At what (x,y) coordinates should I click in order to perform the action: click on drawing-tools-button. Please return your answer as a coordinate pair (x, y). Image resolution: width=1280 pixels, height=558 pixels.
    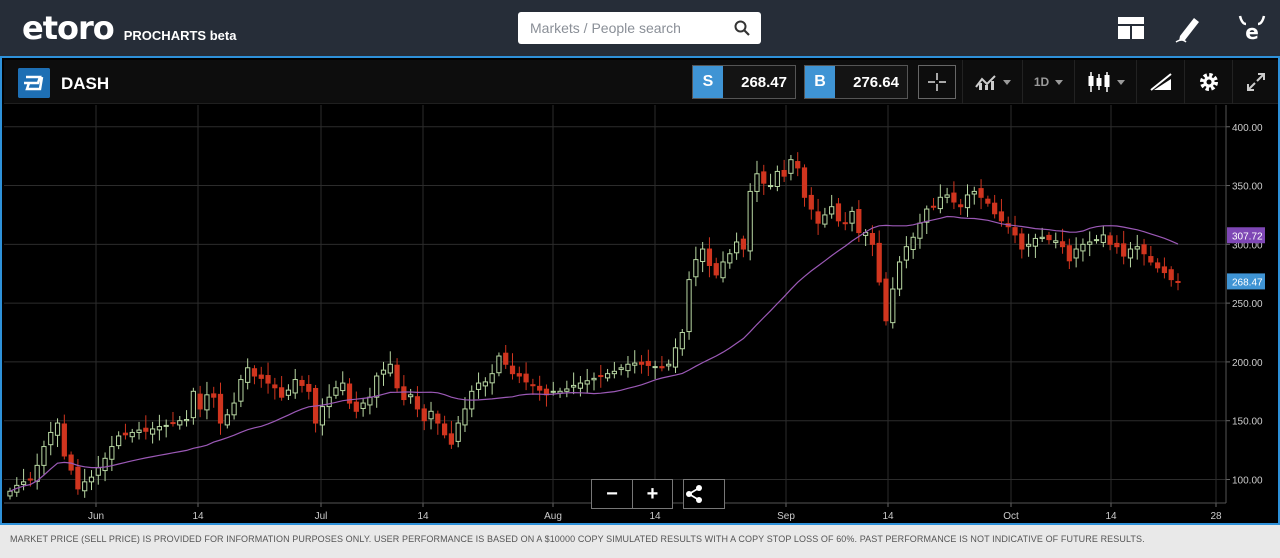
    Looking at the image, I should click on (1160, 82).